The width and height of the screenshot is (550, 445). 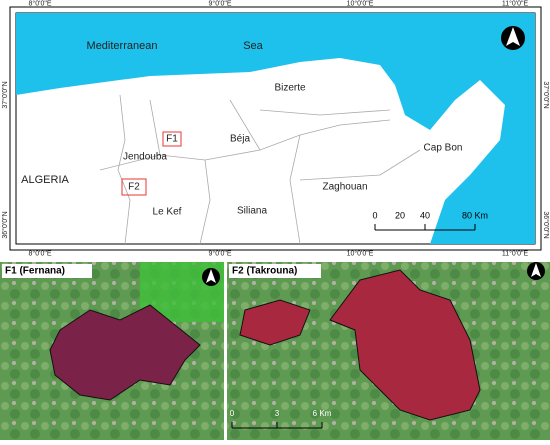 What do you see at coordinates (145, 157) in the screenshot?
I see `place-label: Jendouba` at bounding box center [145, 157].